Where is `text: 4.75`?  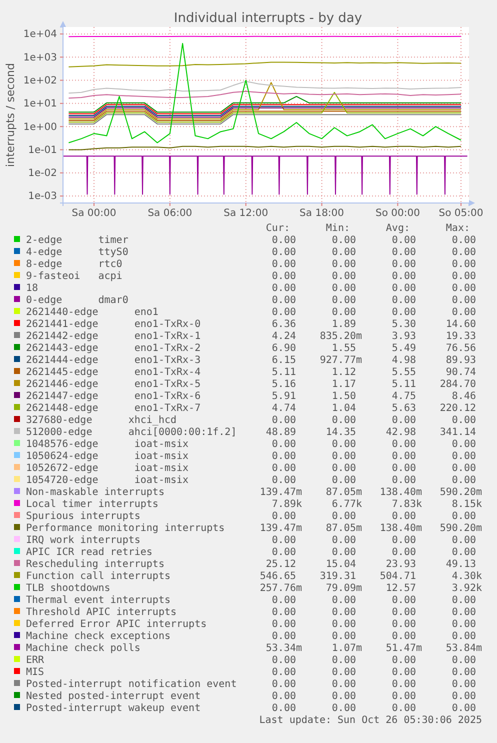 text: 4.75 is located at coordinates (404, 396).